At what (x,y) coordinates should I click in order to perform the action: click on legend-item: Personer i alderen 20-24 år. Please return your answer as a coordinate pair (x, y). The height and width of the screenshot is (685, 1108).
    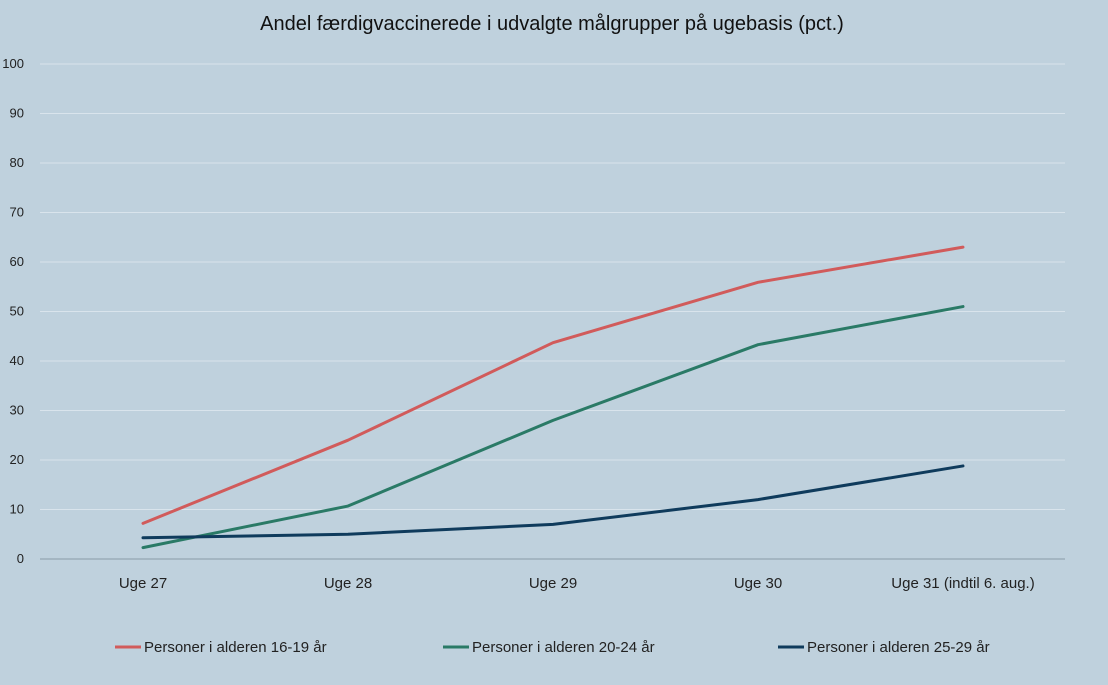
    Looking at the image, I should click on (549, 647).